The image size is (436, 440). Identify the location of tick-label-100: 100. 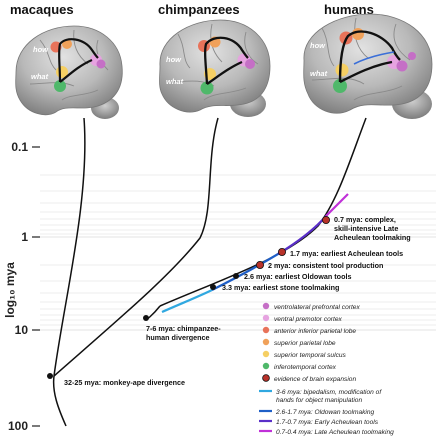
(18, 426).